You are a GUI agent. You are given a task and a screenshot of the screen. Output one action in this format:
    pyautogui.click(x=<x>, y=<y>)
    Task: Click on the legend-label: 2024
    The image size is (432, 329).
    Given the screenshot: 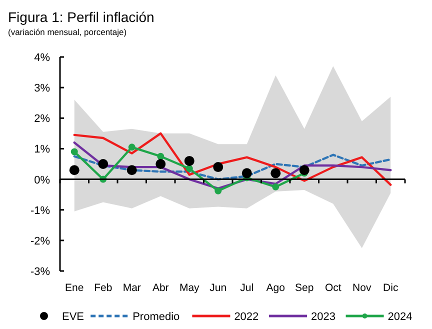 What is the action you would take?
    pyautogui.click(x=400, y=317)
    